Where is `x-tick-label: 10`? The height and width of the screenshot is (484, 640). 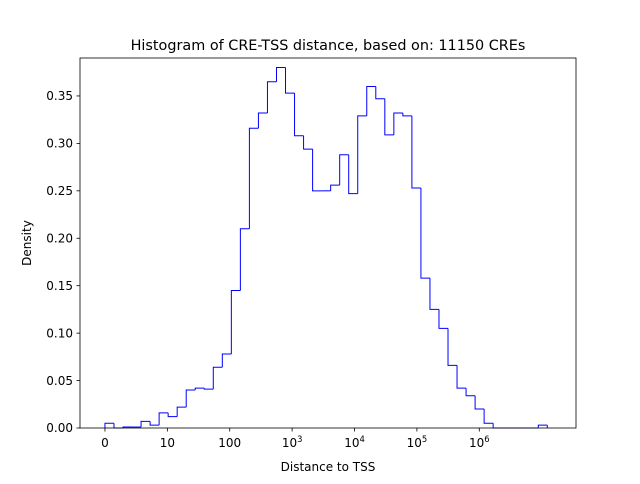
x-tick-label: 10 is located at coordinates (167, 443).